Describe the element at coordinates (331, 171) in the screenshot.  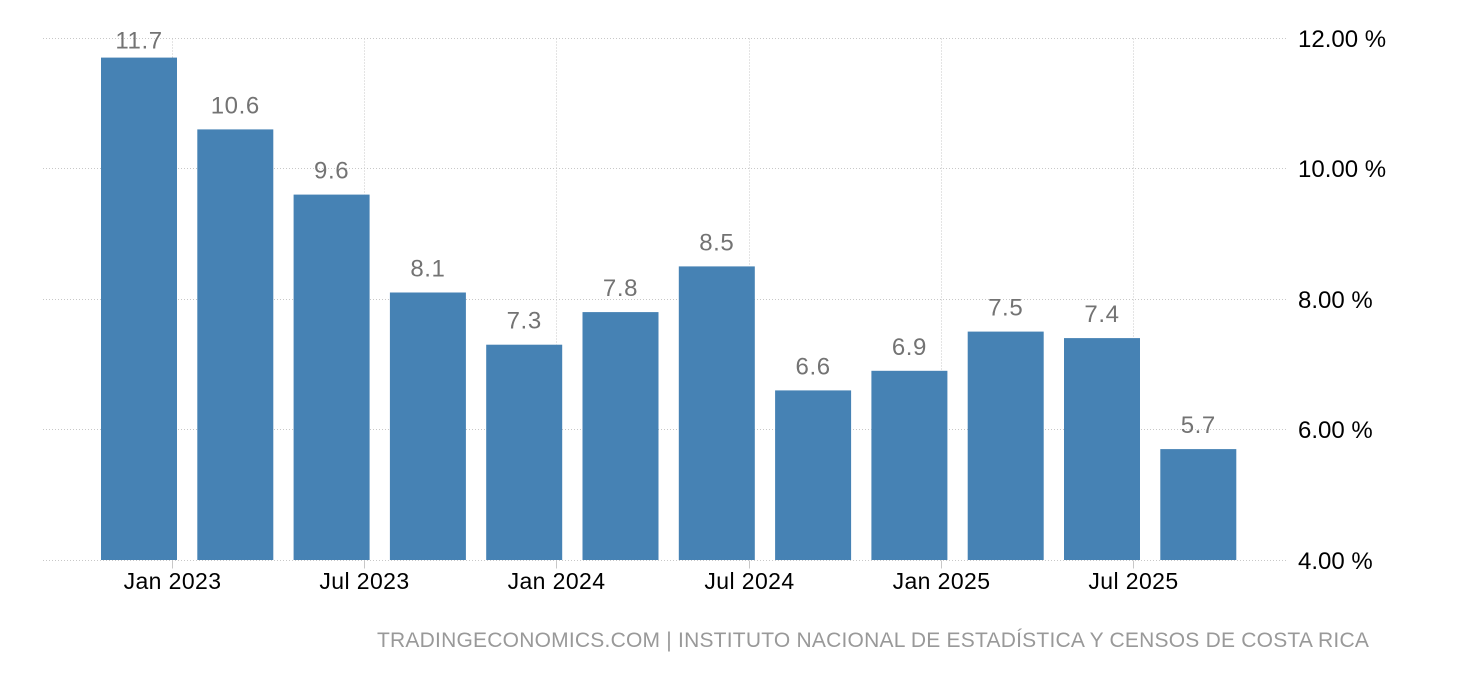
I see `svg-text: 9.6` at that location.